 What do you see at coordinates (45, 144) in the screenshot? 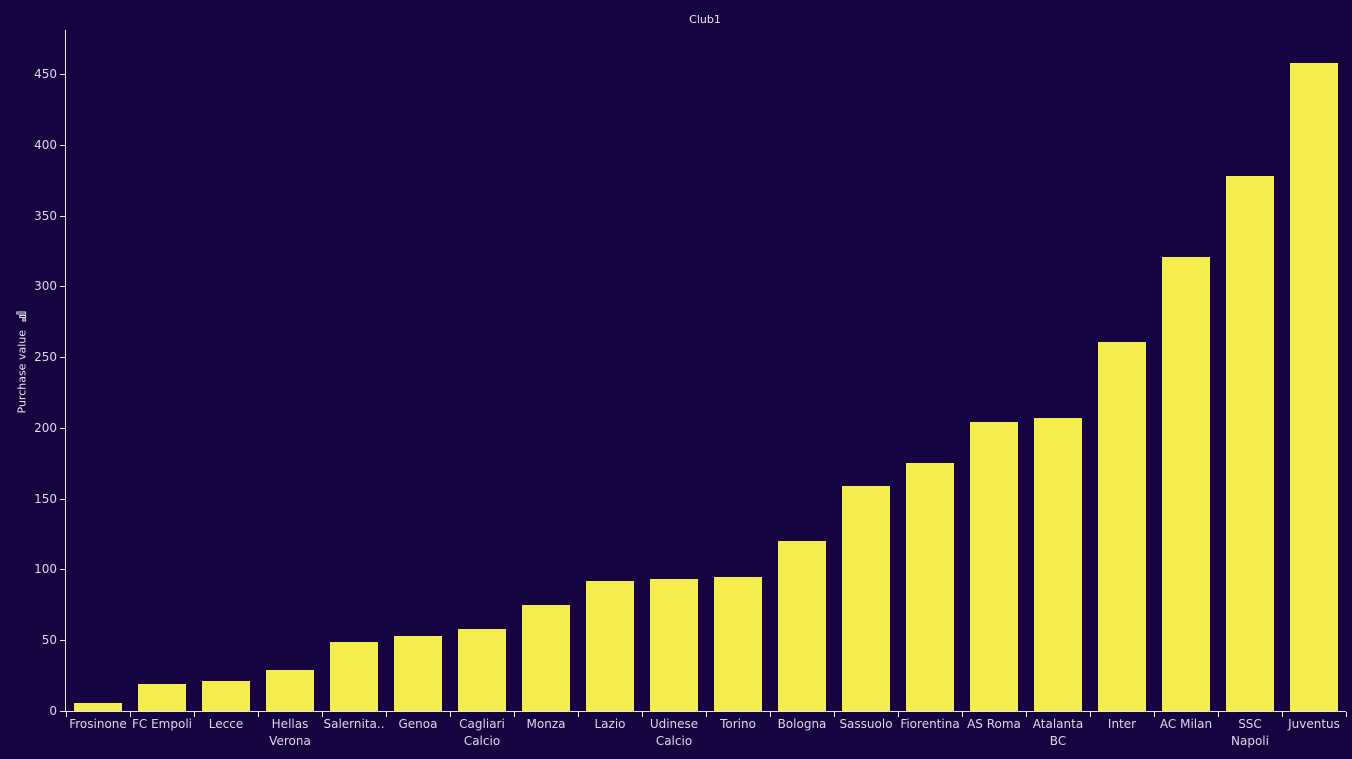
I see `y-tick-label: 400` at bounding box center [45, 144].